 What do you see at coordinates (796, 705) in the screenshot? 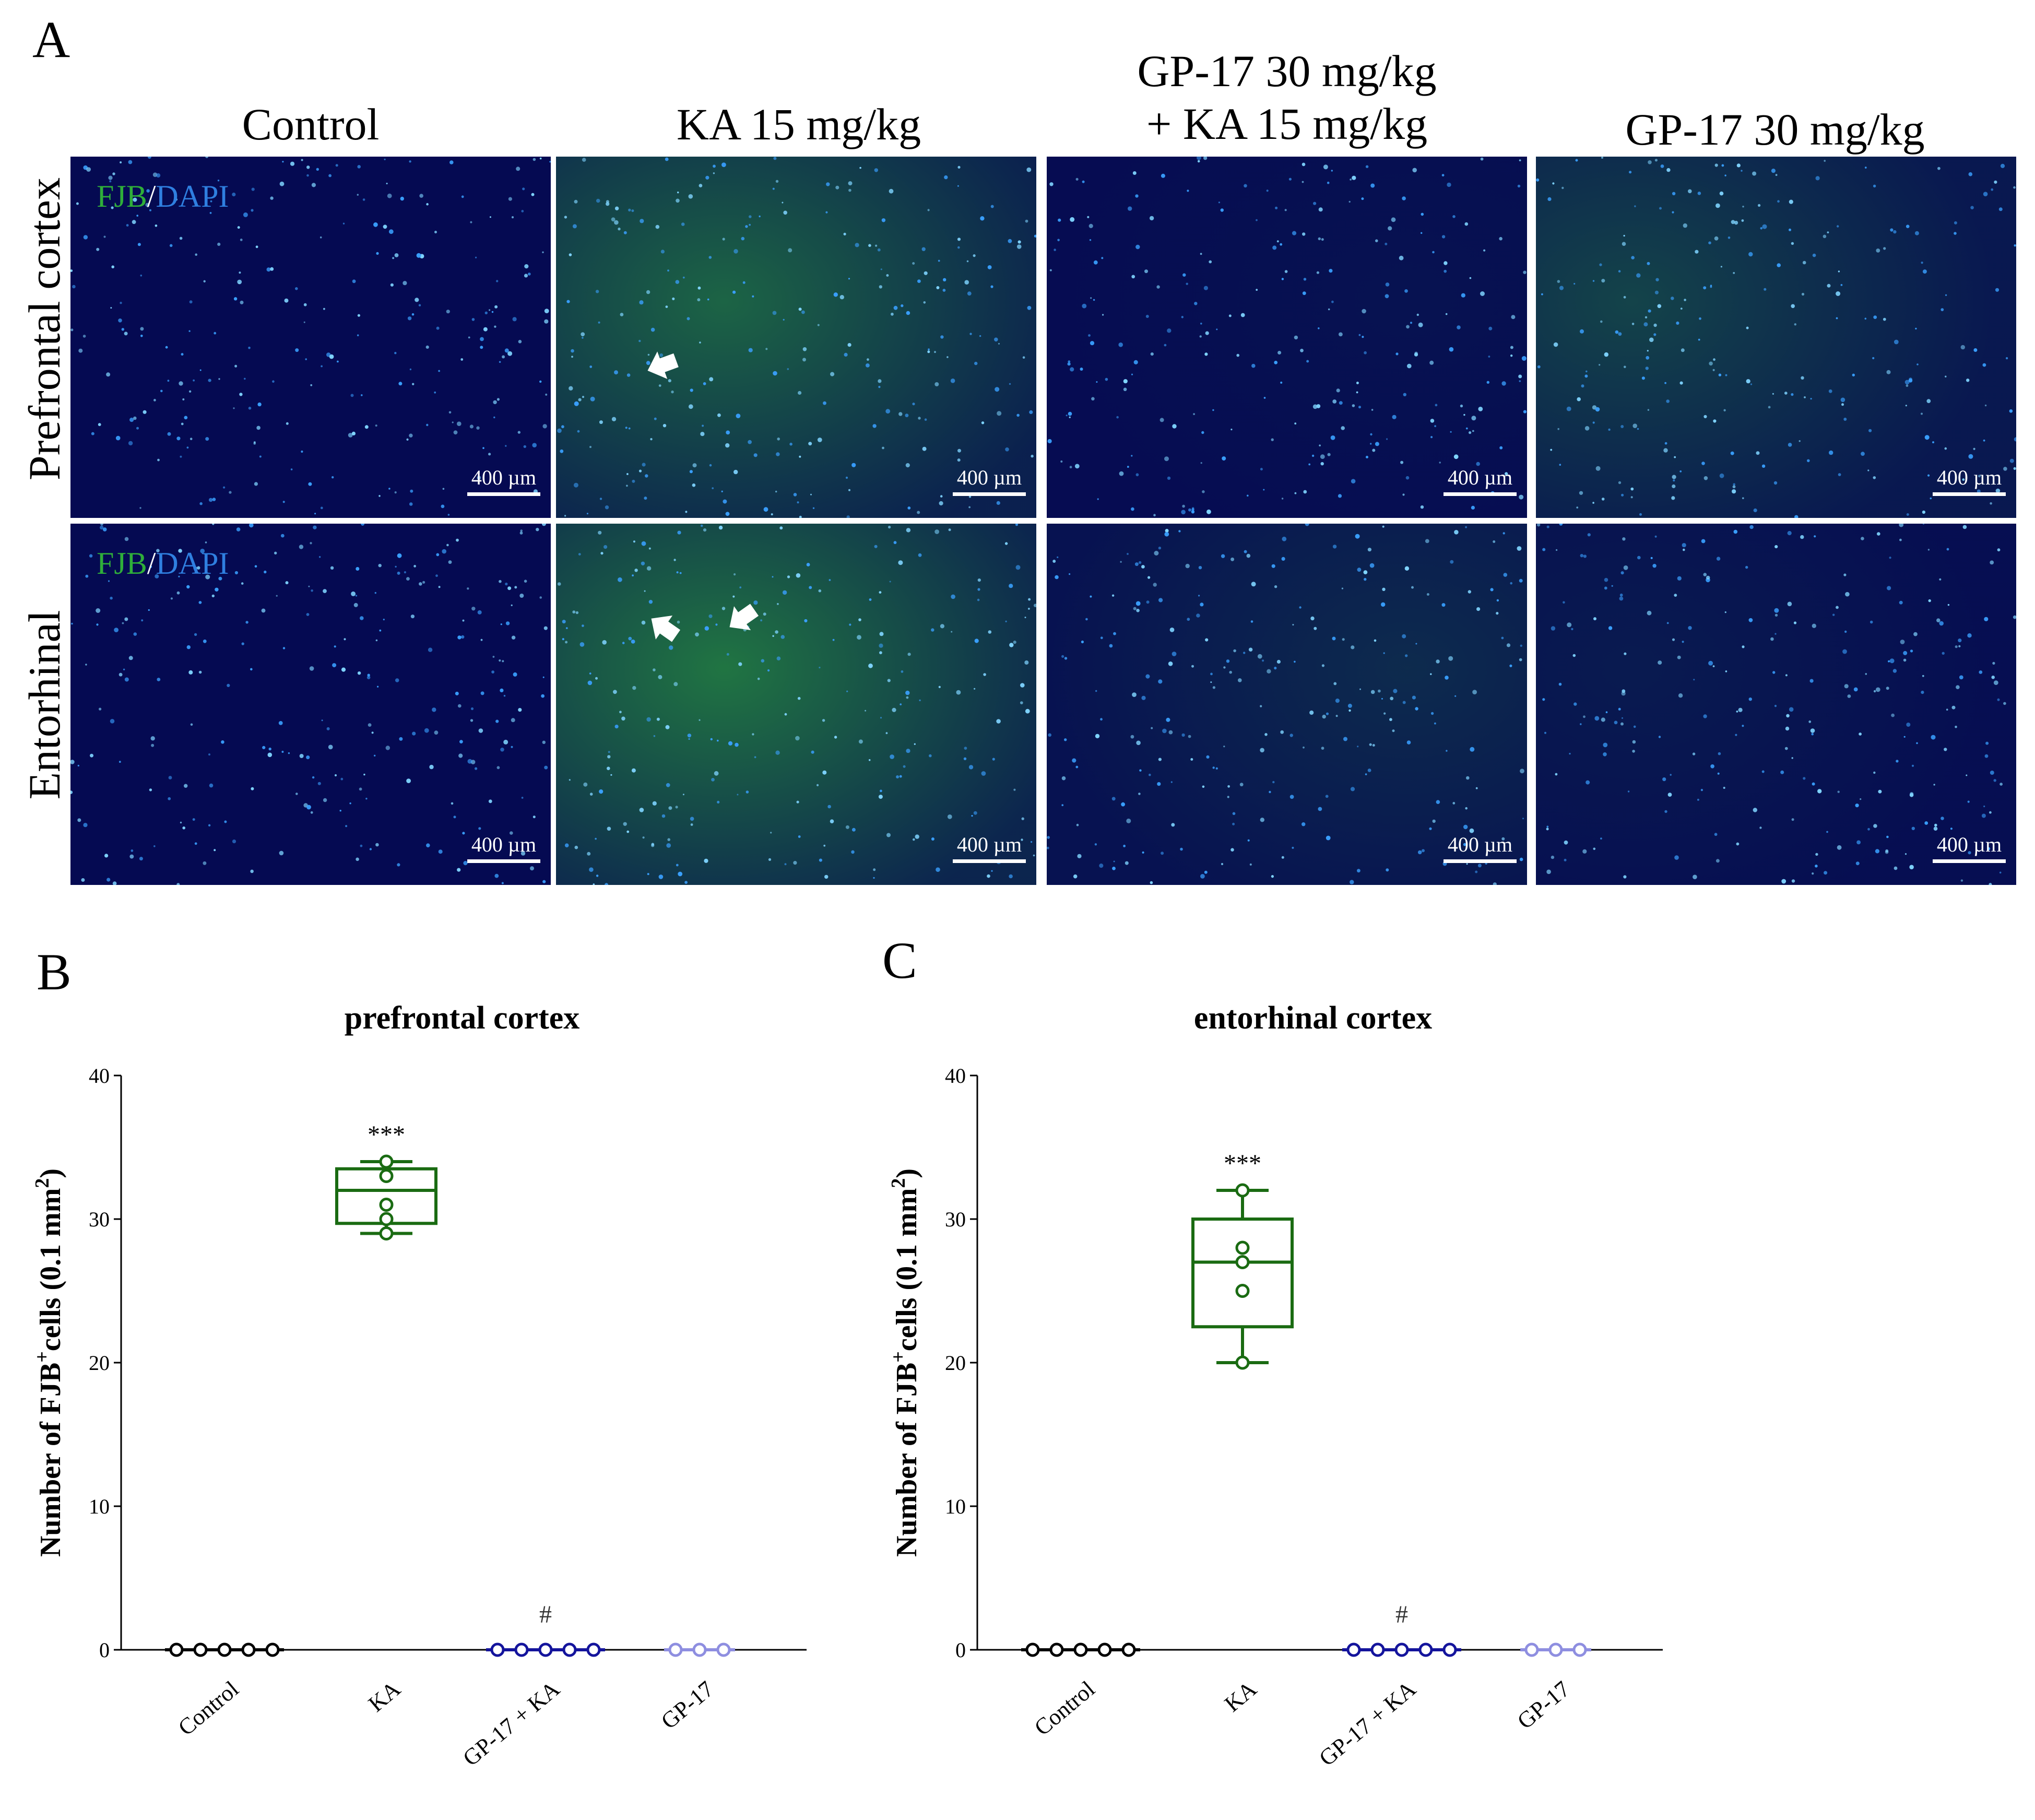
I see `fjb-signal` at bounding box center [796, 705].